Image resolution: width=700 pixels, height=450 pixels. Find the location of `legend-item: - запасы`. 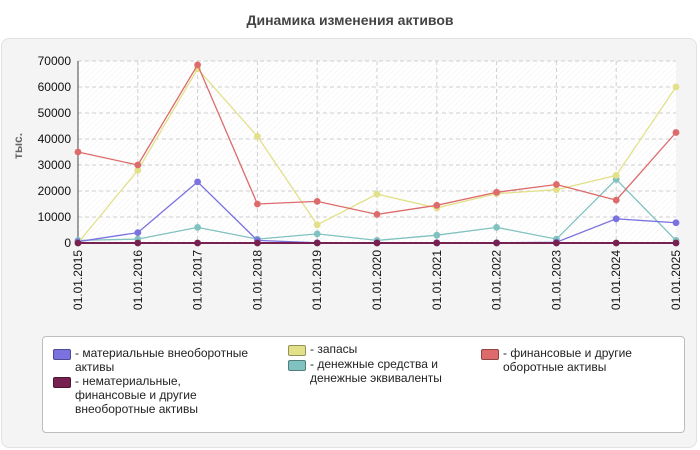

legend-item: - запасы is located at coordinates (378, 349).